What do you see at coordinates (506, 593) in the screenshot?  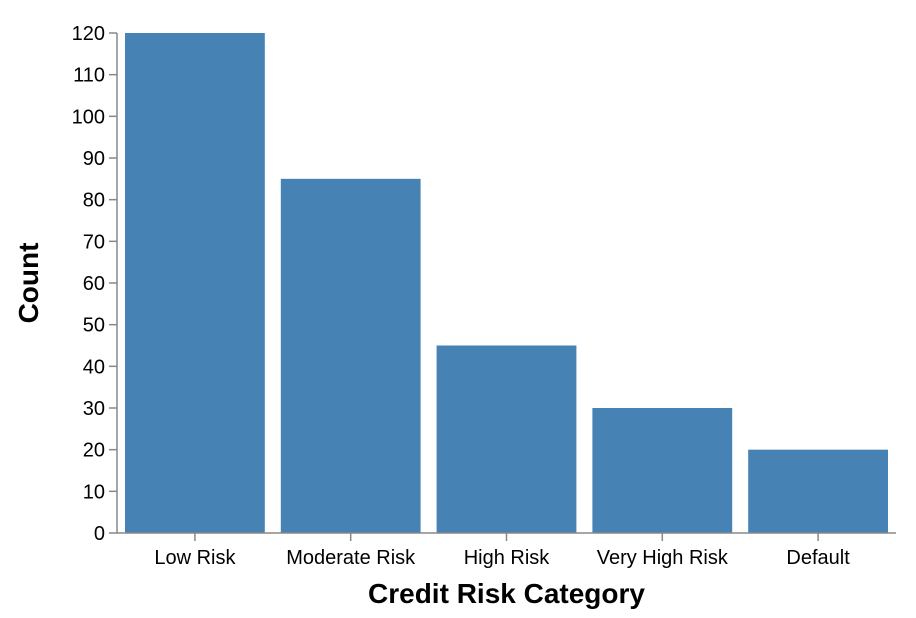 I see `x-axis-title: Credit Risk Category` at bounding box center [506, 593].